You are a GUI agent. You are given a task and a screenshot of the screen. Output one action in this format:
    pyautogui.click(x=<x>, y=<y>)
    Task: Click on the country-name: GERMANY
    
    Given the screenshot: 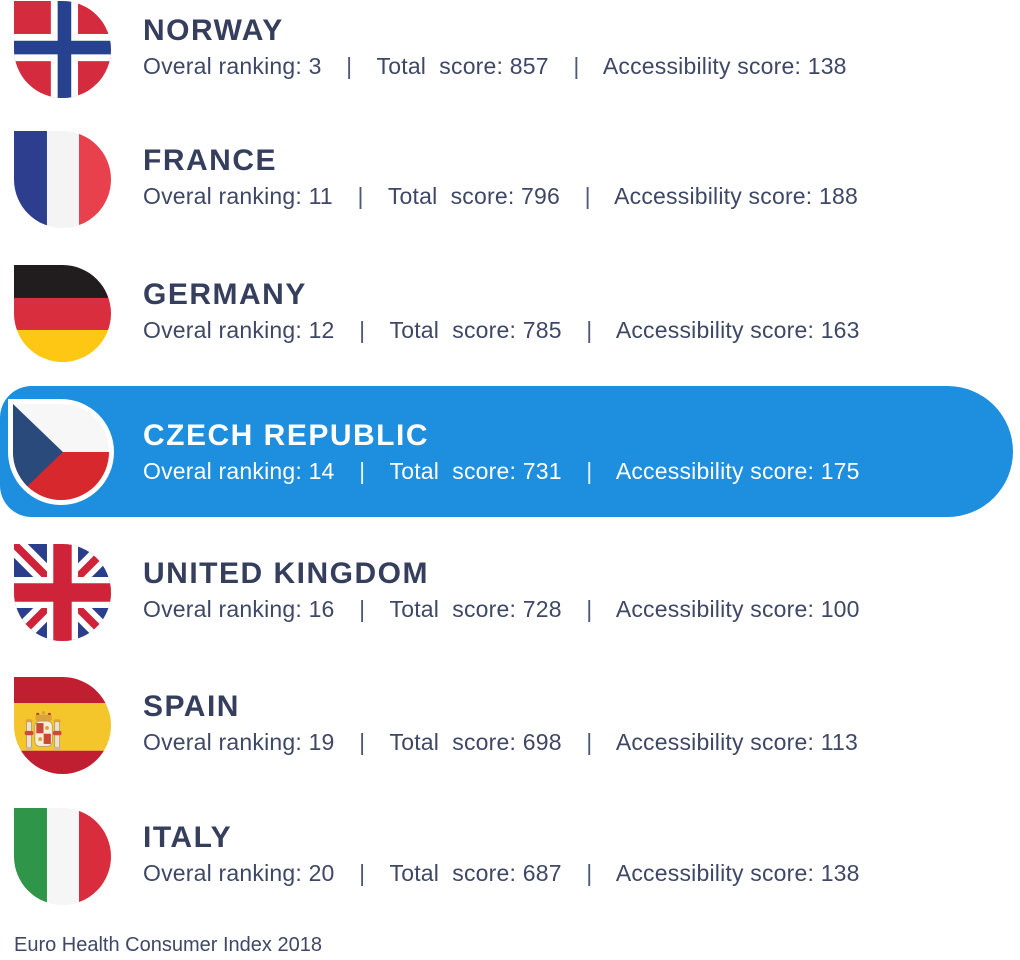 What is the action you would take?
    pyautogui.click(x=225, y=294)
    